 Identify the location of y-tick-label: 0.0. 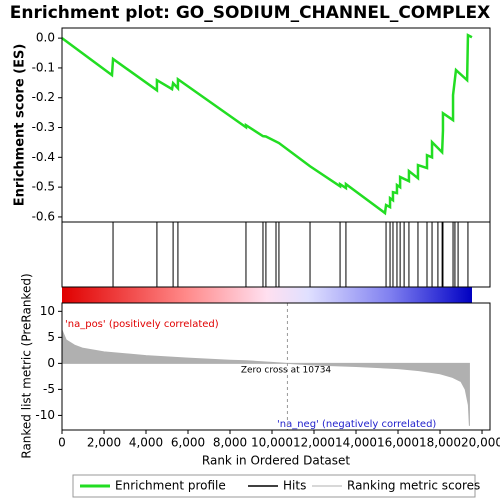
(45, 38).